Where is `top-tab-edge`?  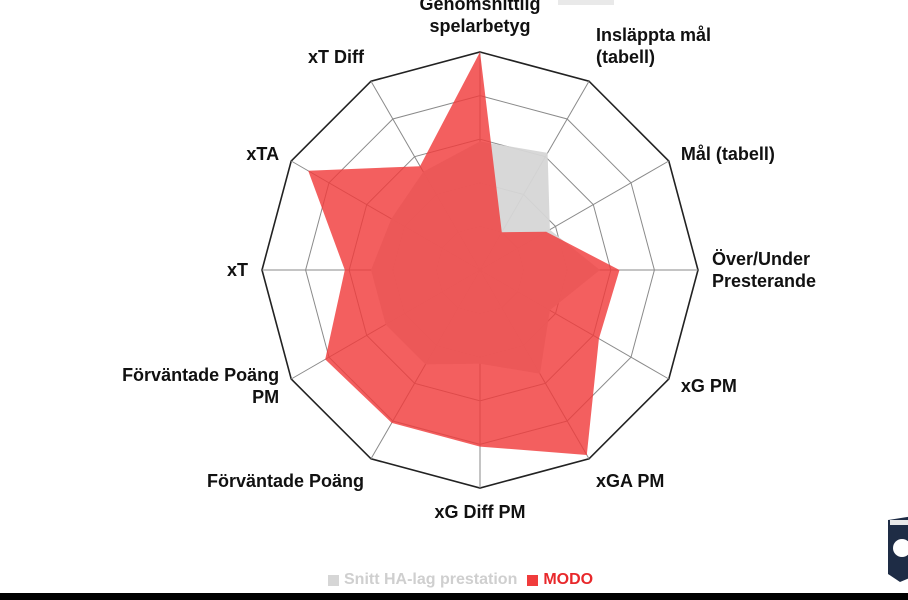 top-tab-edge is located at coordinates (586, 2).